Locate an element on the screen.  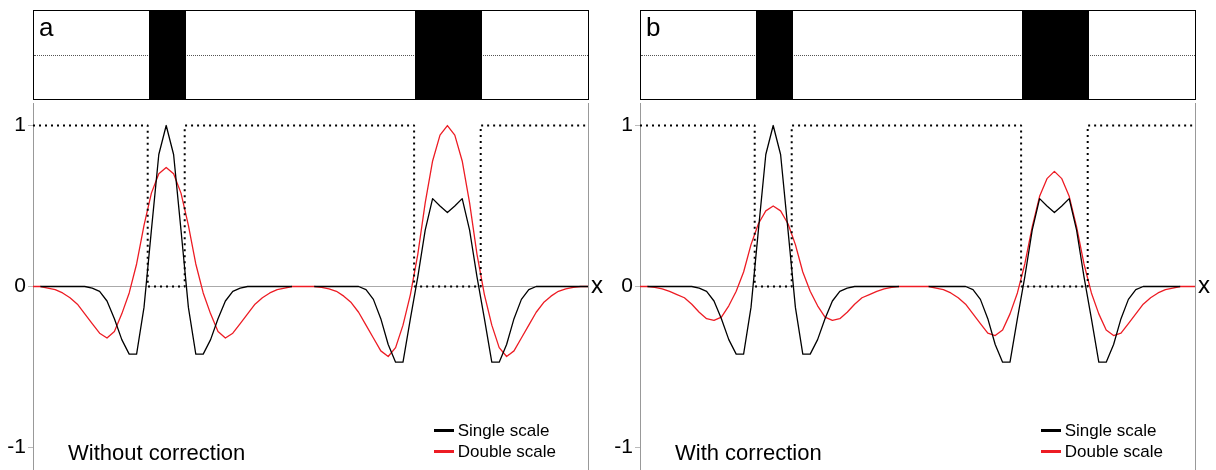
annotation: With correction is located at coordinates (748, 452).